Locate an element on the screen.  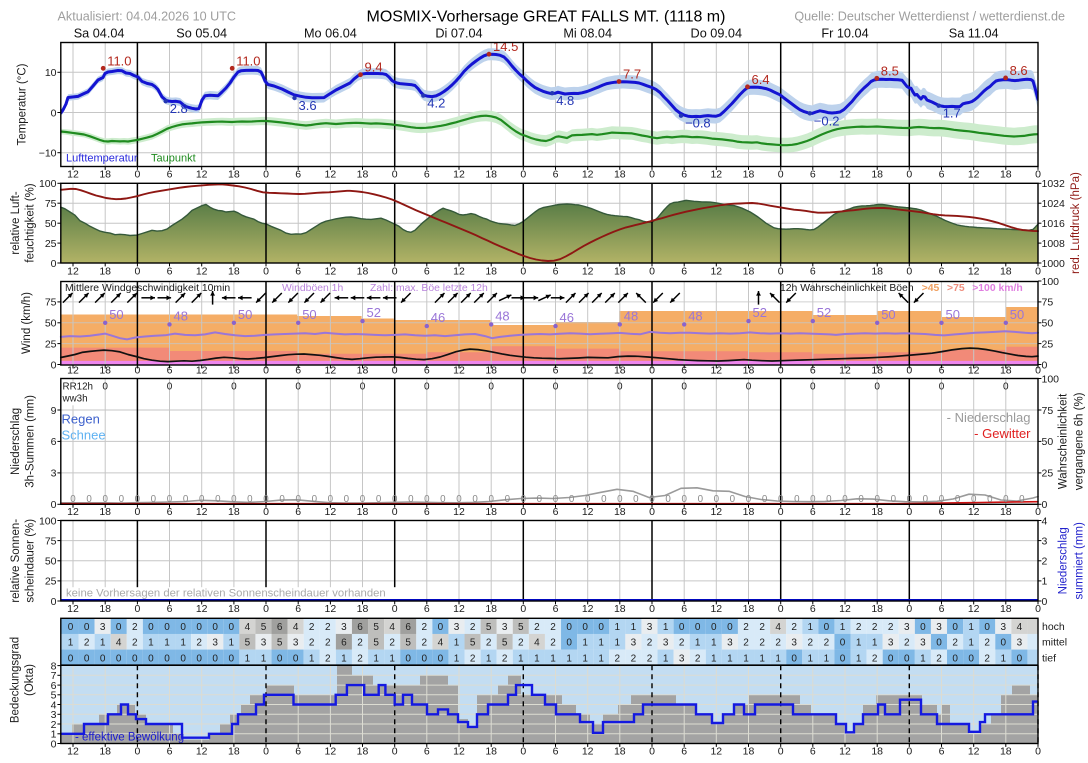
svg-text: 4 is located at coordinates (1020, 627).